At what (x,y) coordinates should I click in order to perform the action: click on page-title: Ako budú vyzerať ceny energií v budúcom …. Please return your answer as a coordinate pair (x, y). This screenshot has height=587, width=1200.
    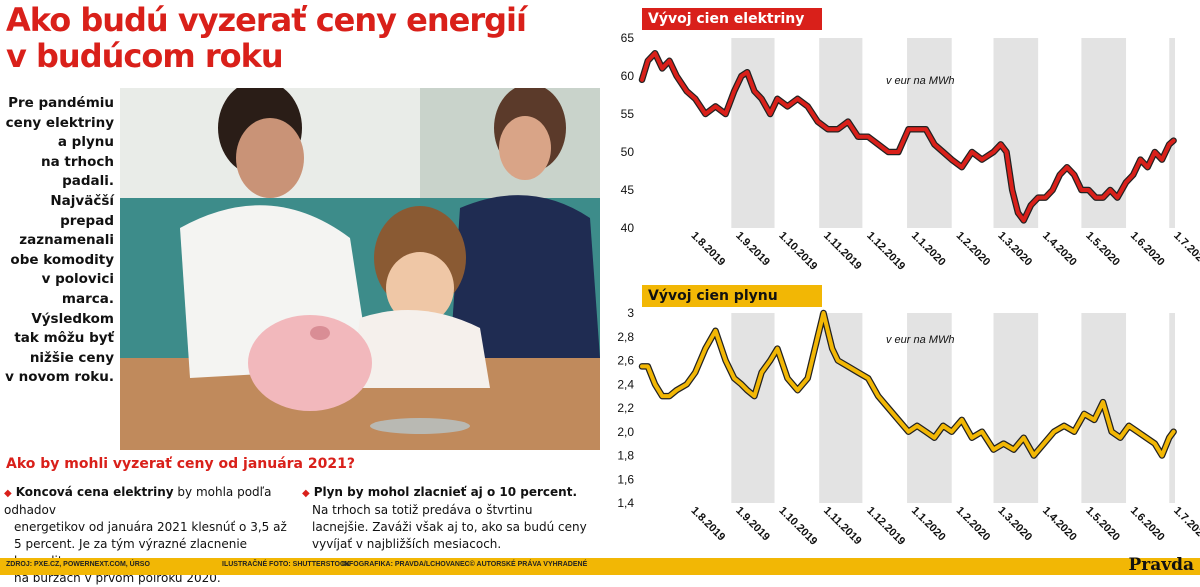
    Looking at the image, I should click on (306, 38).